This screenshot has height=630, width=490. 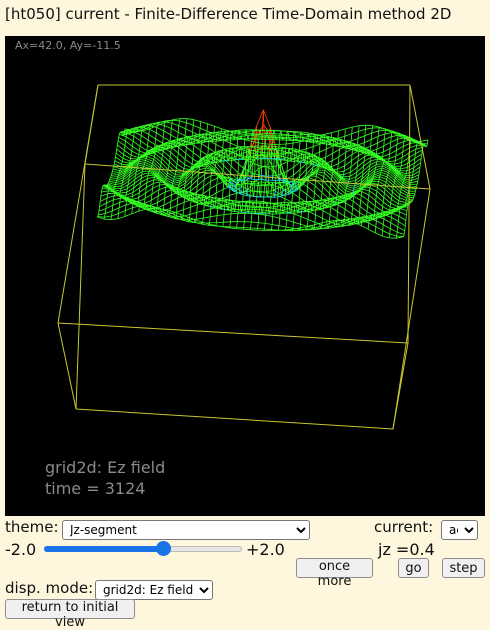 I want to click on current-select: ac, so click(x=459, y=530).